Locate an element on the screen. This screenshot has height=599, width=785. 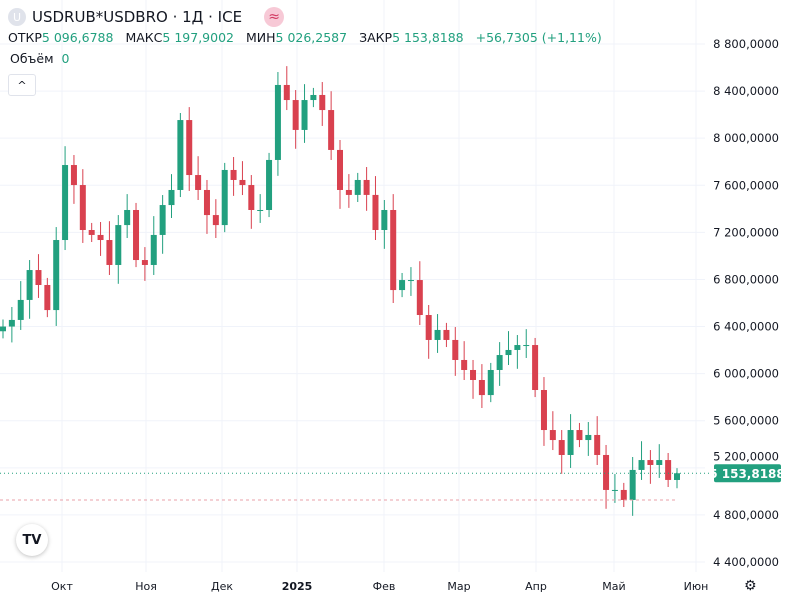
last-price-badge is located at coordinates (747, 473).